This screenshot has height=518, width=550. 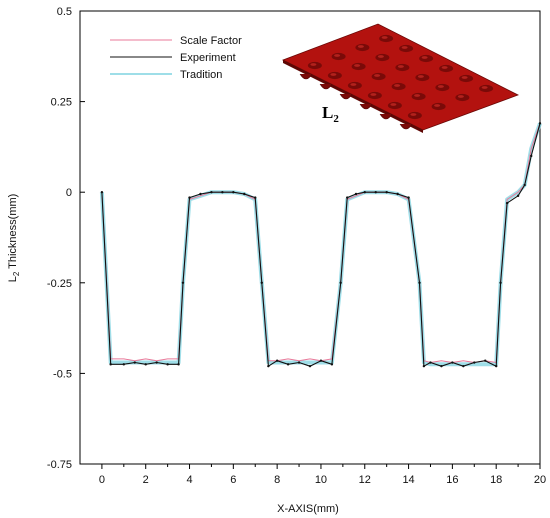 What do you see at coordinates (336, 119) in the screenshot?
I see `inset-label-sub: 2` at bounding box center [336, 119].